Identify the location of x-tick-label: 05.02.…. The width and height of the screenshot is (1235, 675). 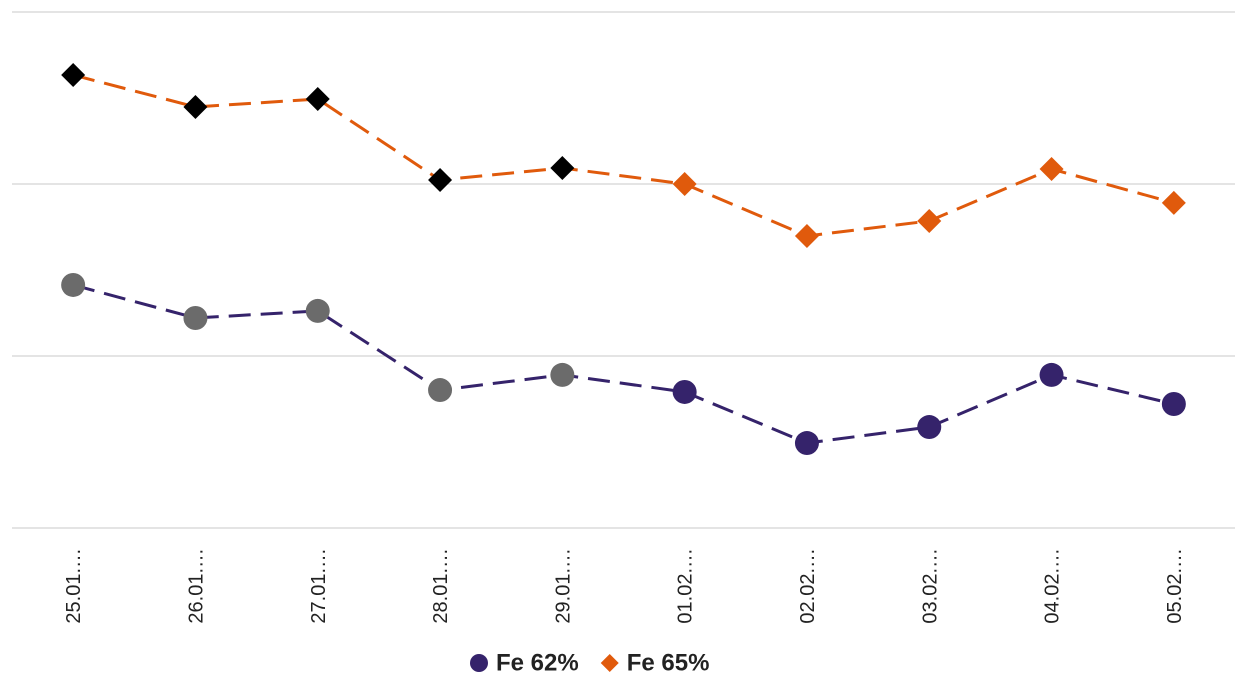
(1175, 586).